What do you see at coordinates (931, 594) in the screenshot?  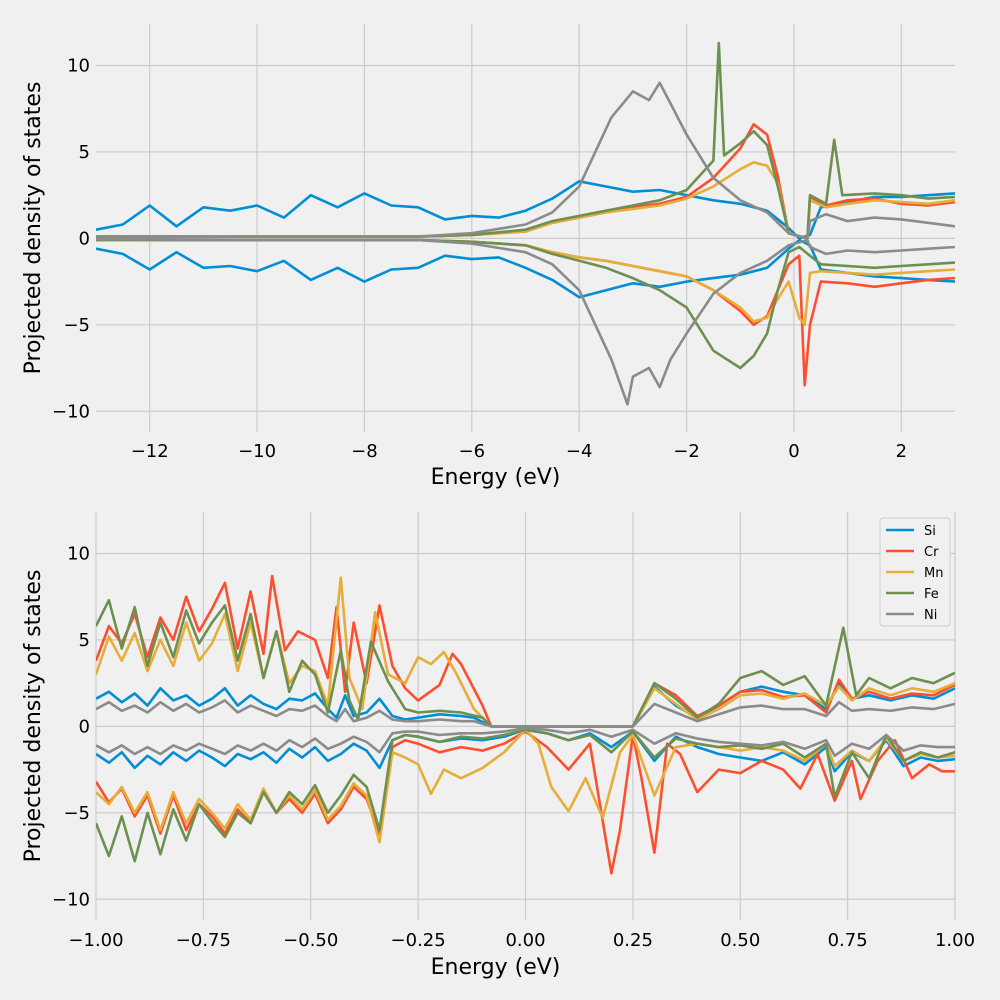 I see `legend-label-fe: Fe` at bounding box center [931, 594].